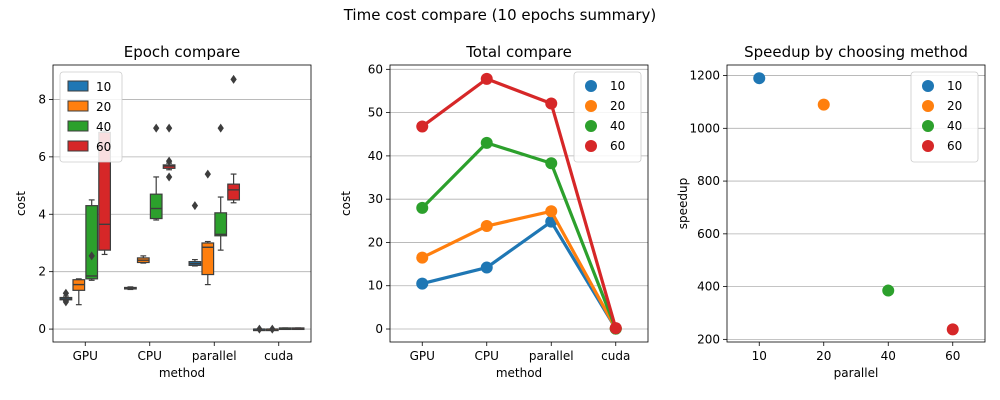 The height and width of the screenshot is (400, 1000). Describe the element at coordinates (683, 203) in the screenshot. I see `y-axis-label: speedup` at that location.